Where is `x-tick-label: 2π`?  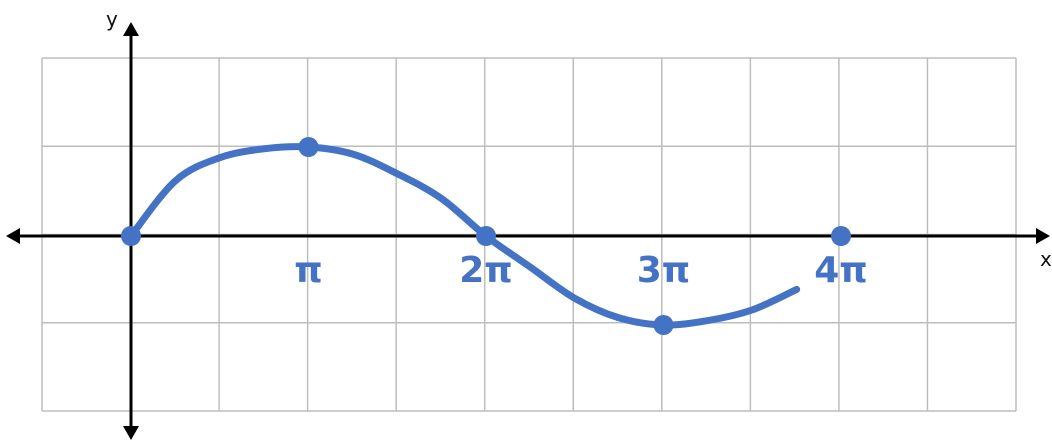 x-tick-label: 2π is located at coordinates (486, 270).